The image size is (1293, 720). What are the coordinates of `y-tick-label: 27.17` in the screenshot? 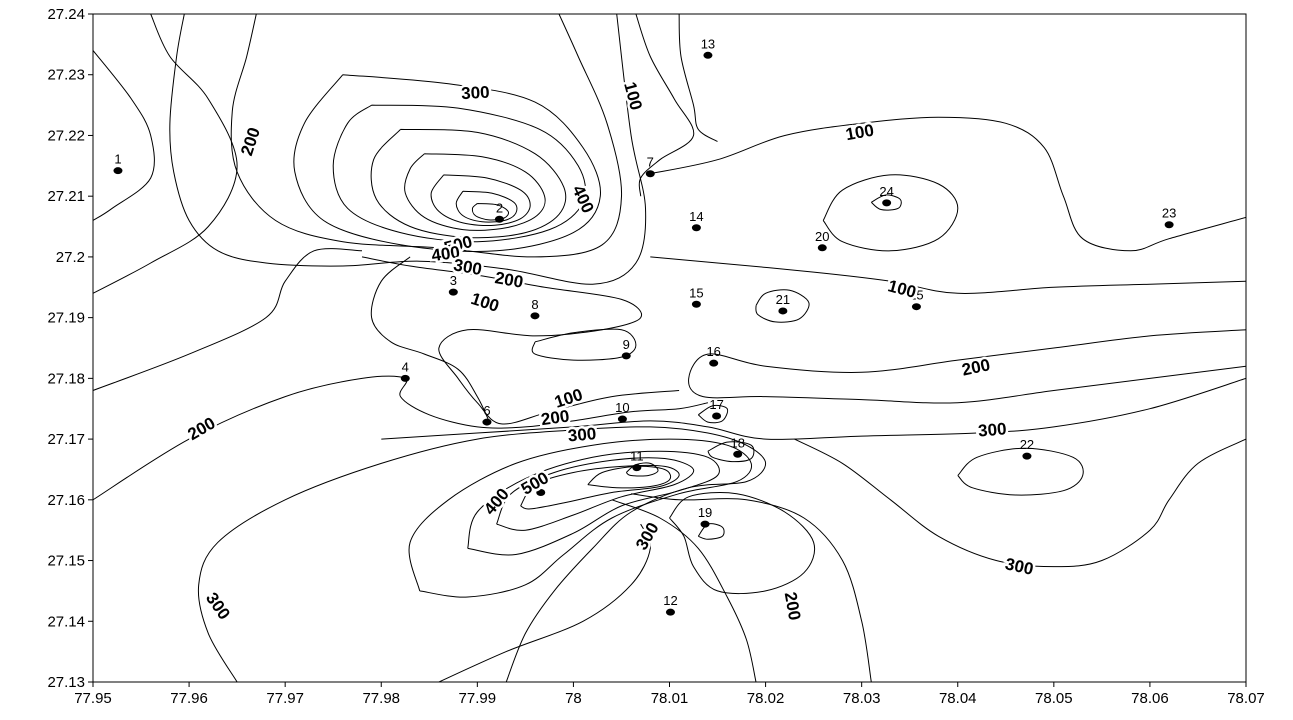 It's located at (66, 439).